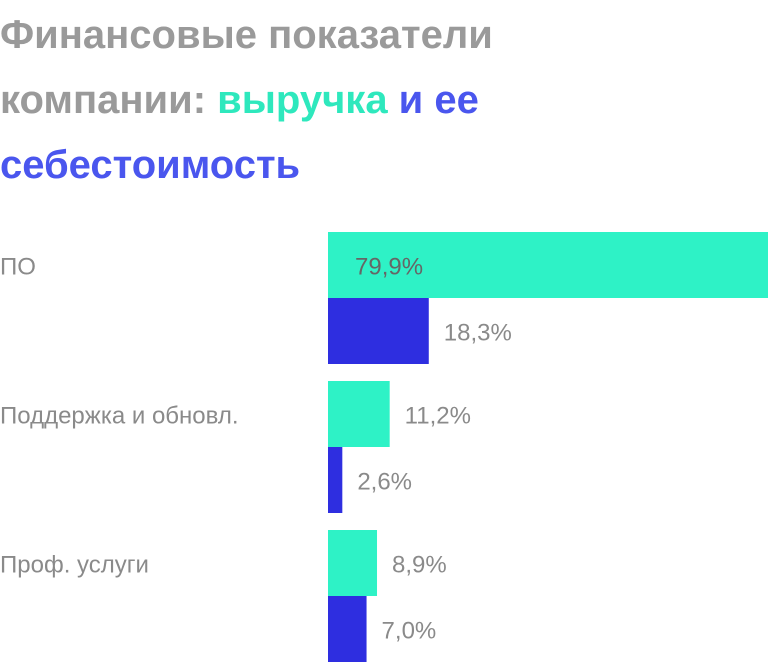  Describe the element at coordinates (384, 481) in the screenshot. I see `value-label: 2,6%` at that location.